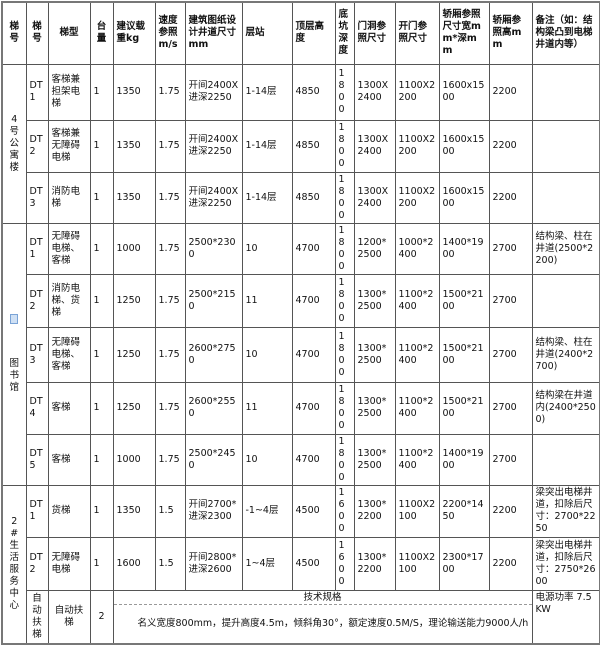 The width and height of the screenshot is (600, 645). Describe the element at coordinates (374, 33) in the screenshot. I see `column-header: 门洞参照尺寸` at that location.